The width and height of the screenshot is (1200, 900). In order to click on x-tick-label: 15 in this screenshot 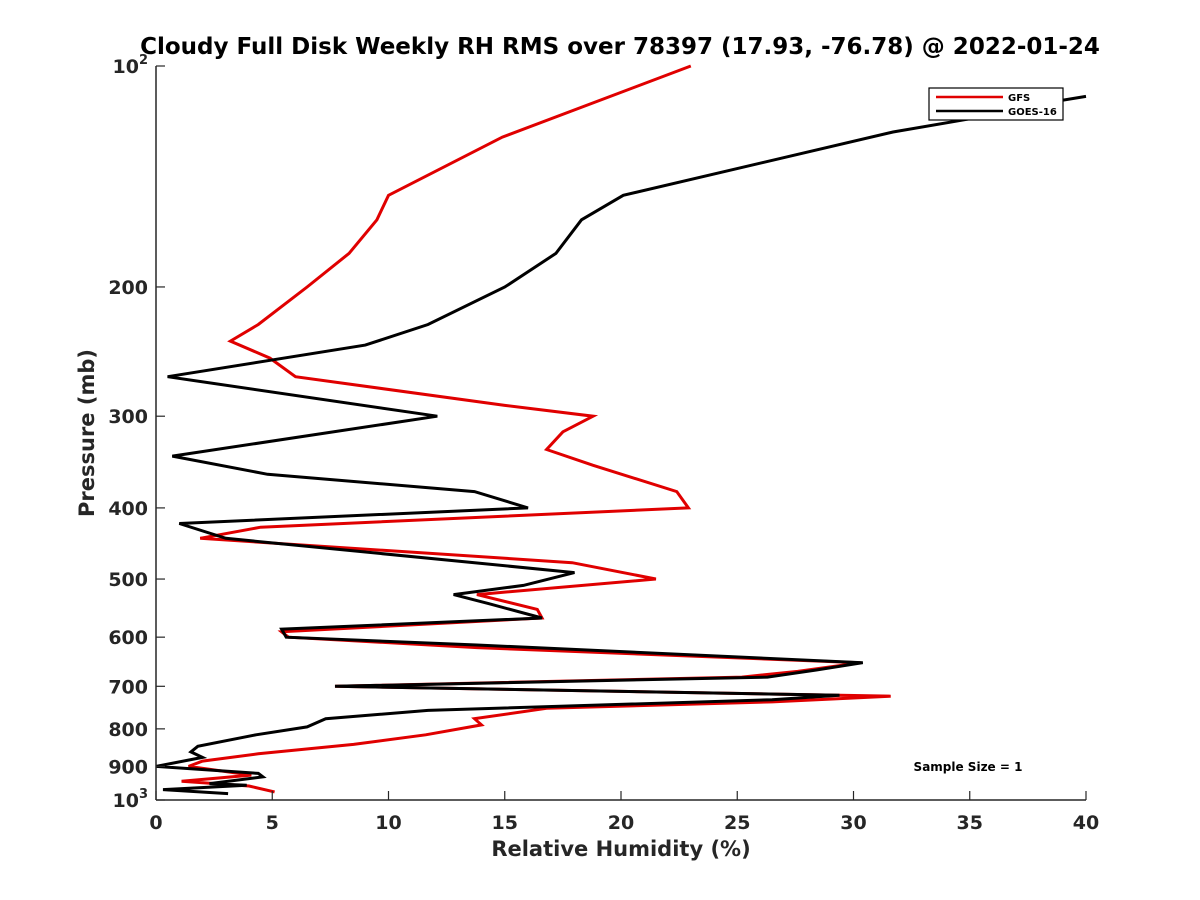, I will do `click(505, 823)`.